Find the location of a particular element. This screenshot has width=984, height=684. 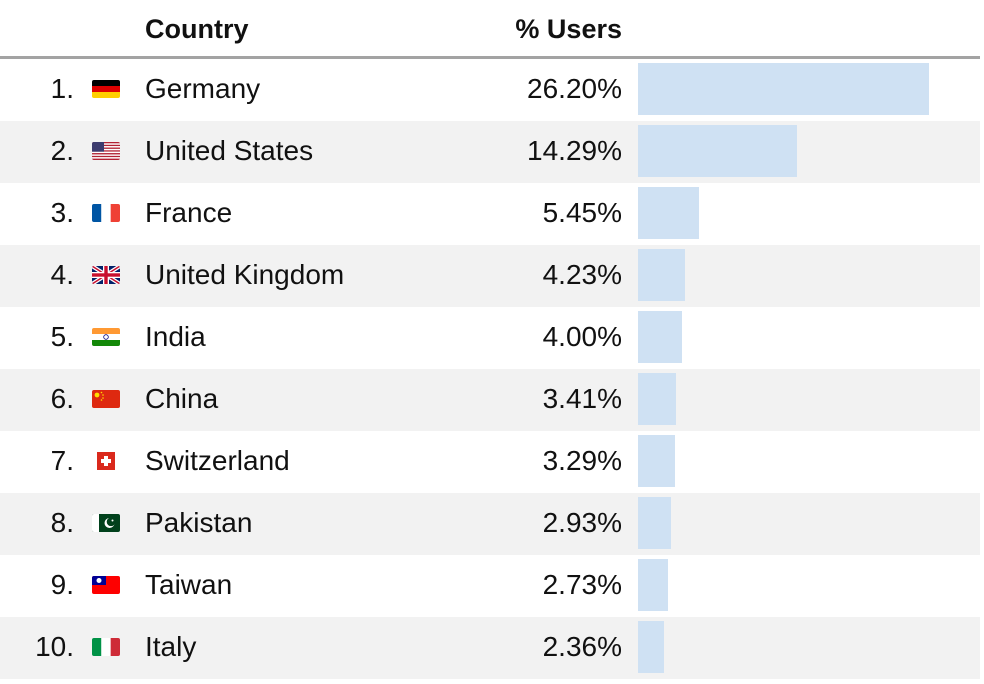

table-header: Country % Users is located at coordinates (490, 29).